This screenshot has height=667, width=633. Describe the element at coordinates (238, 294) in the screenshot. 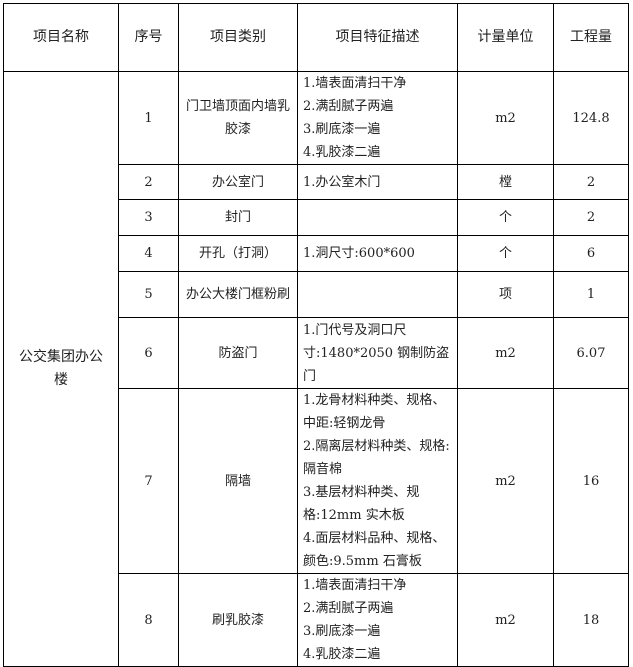

I see `row-category: 办公大楼门框粉刷` at that location.